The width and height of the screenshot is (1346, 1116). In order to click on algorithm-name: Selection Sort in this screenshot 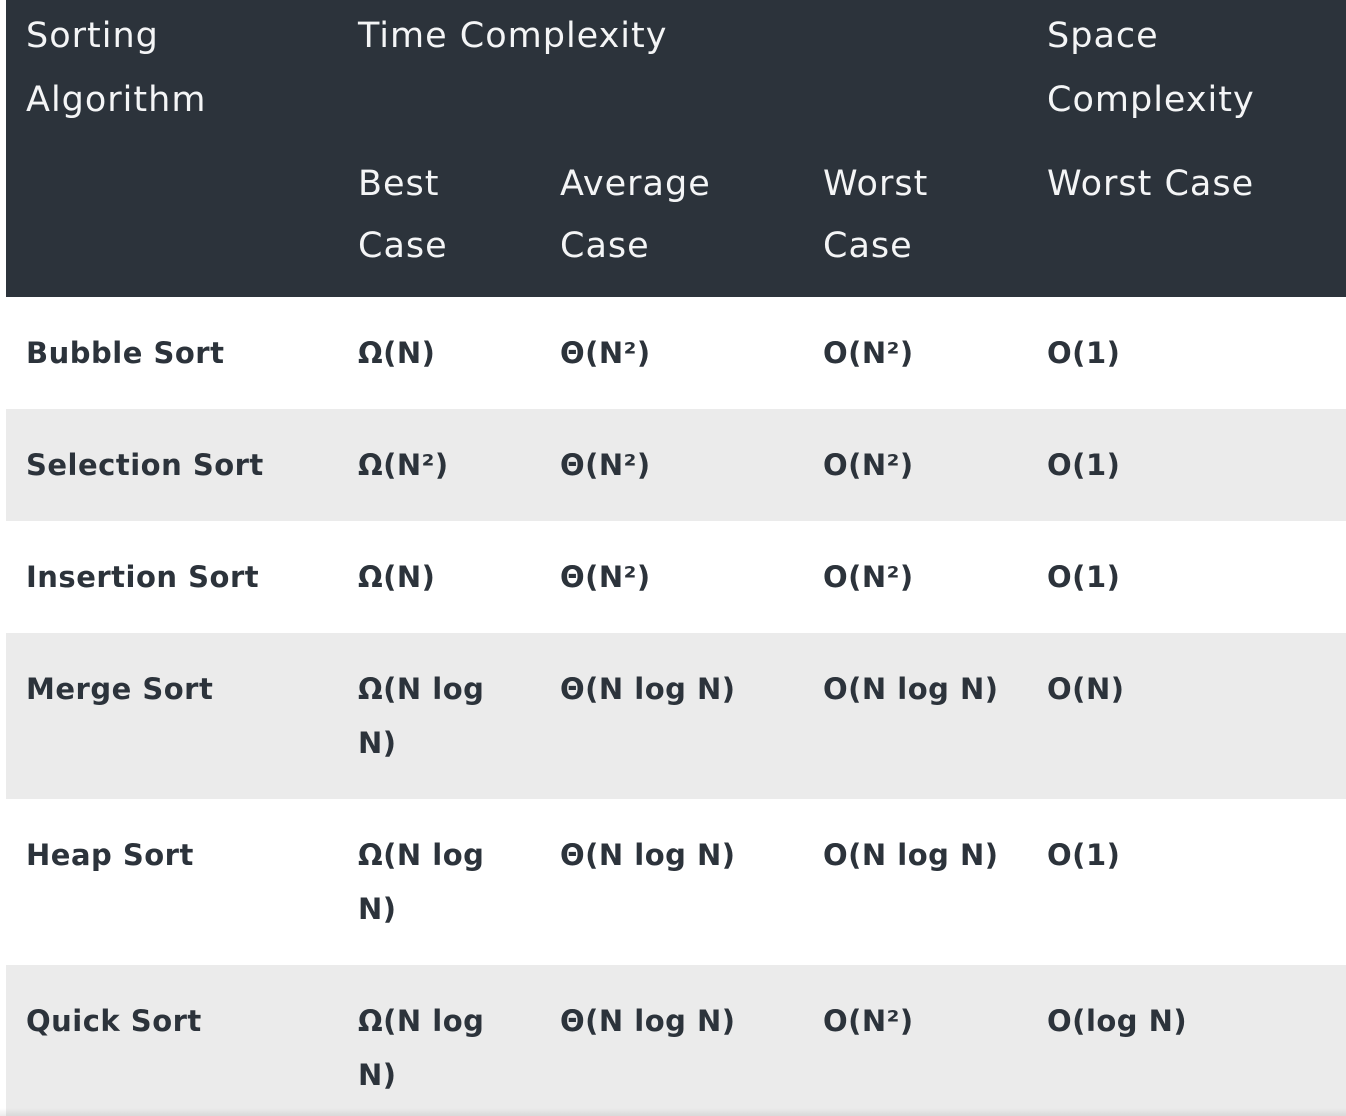, I will do `click(145, 465)`.